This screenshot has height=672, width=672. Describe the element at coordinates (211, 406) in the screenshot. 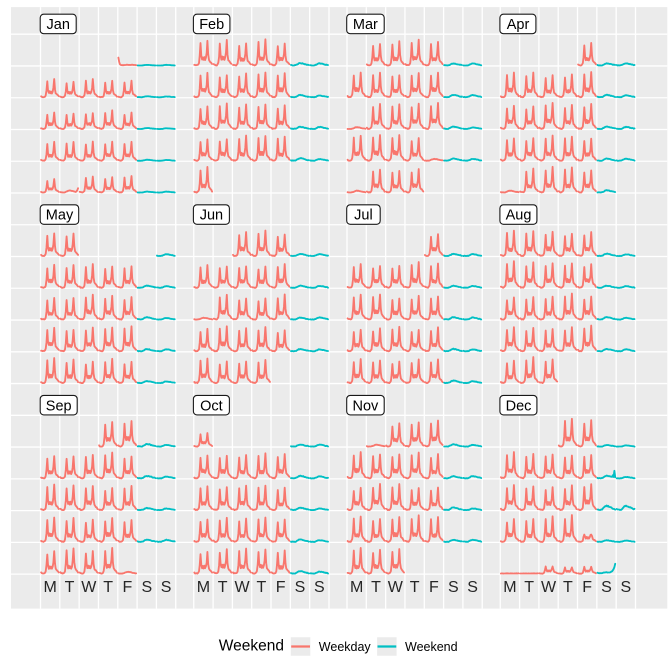

I see `svg-text: Oct` at that location.